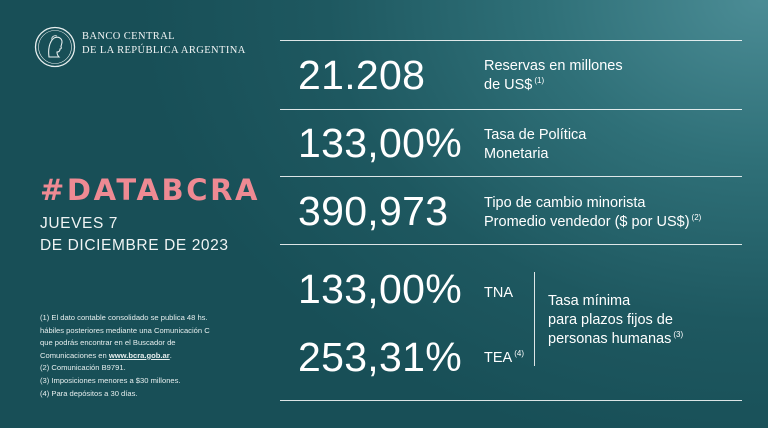 The height and width of the screenshot is (428, 768). What do you see at coordinates (164, 50) in the screenshot?
I see `bank-name-line2: DE LA REPÚBLICA ARGENTINA` at bounding box center [164, 50].